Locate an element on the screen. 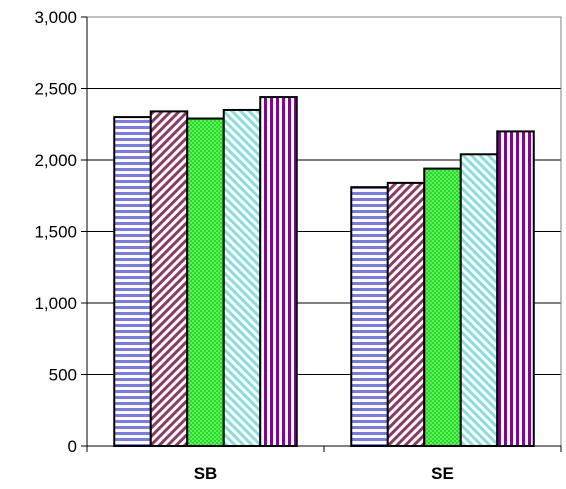 This screenshot has width=566, height=489. y-tick-label: 2,500 is located at coordinates (55, 89).